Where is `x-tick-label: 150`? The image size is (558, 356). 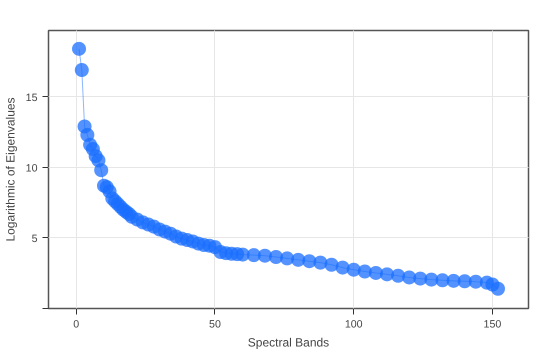 x-tick-label: 150 is located at coordinates (493, 324).